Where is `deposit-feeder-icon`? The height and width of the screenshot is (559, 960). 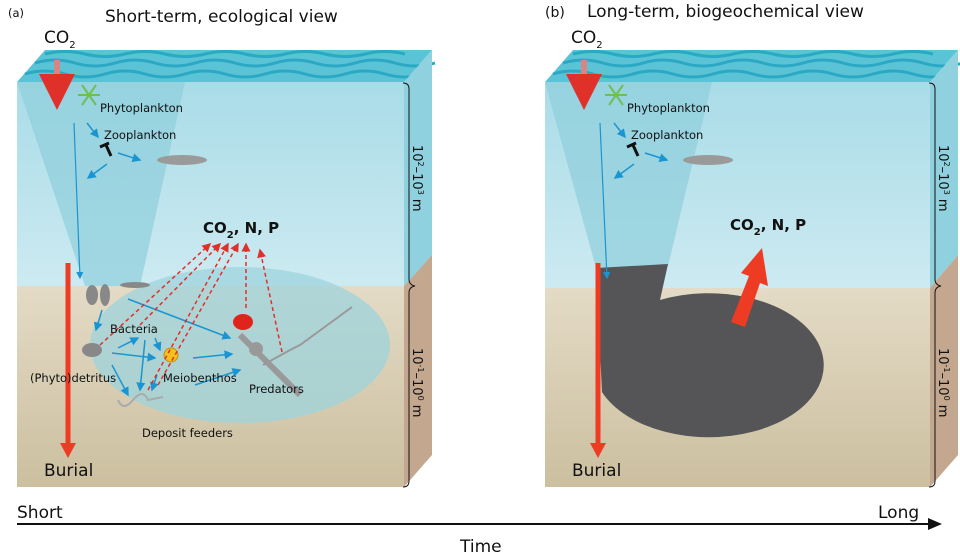
deposit-feeder-icon is located at coordinates (140, 400).